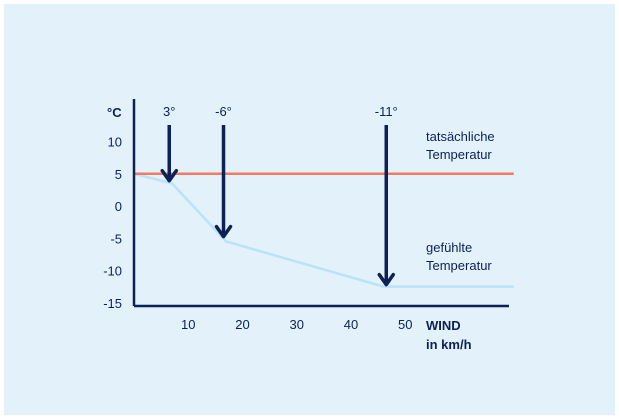 Image resolution: width=619 pixels, height=419 pixels. I want to click on series-labels: tatsächliche Temperatur gefühlte Temperatur, so click(460, 201).